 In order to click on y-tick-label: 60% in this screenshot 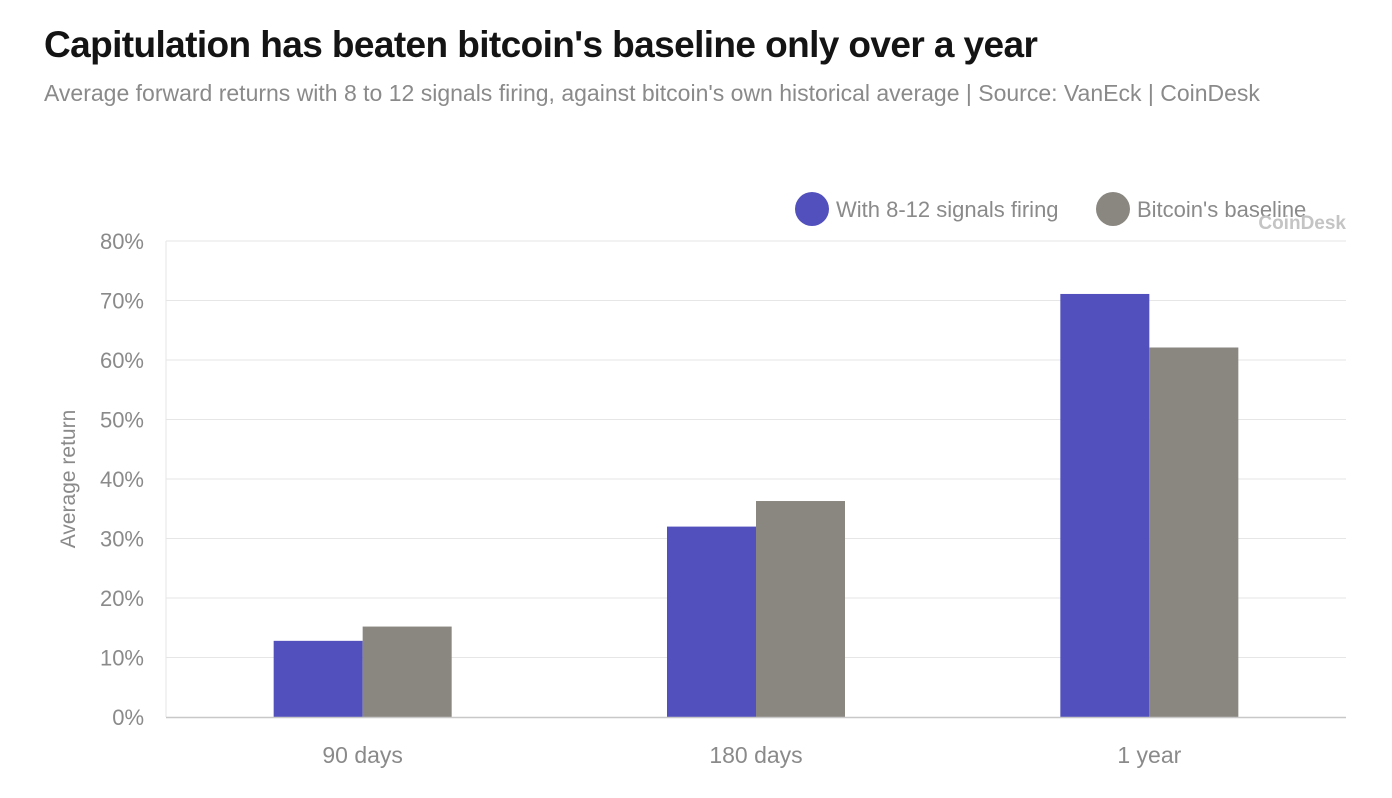, I will do `click(122, 360)`.